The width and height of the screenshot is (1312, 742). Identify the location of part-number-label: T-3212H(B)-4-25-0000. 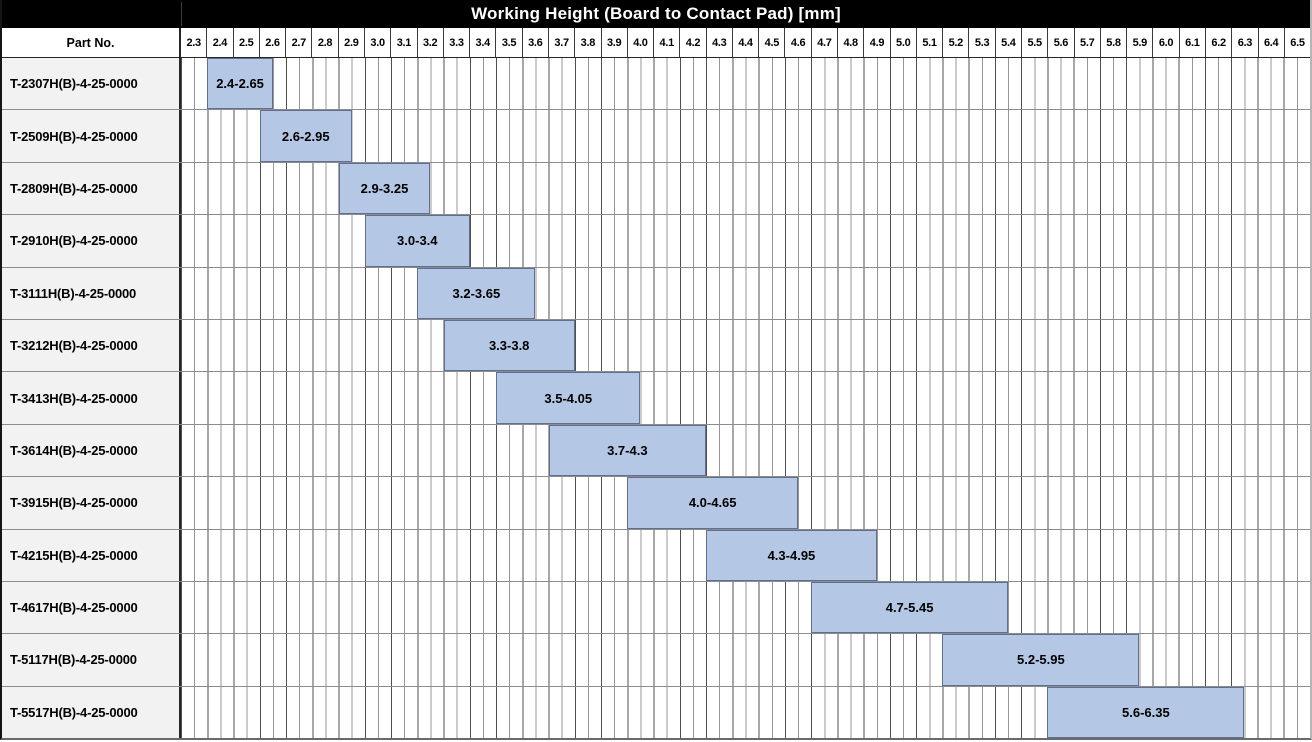
(91, 345).